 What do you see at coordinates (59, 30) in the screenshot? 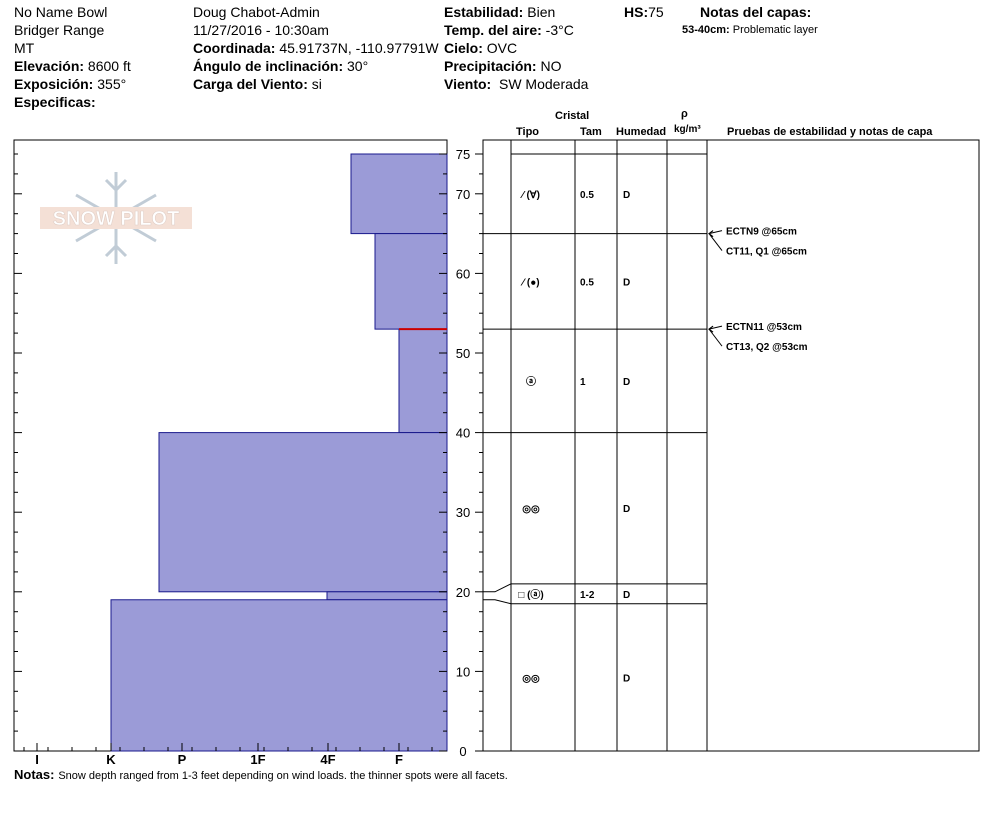
I see `range-name: Bridger Range` at bounding box center [59, 30].